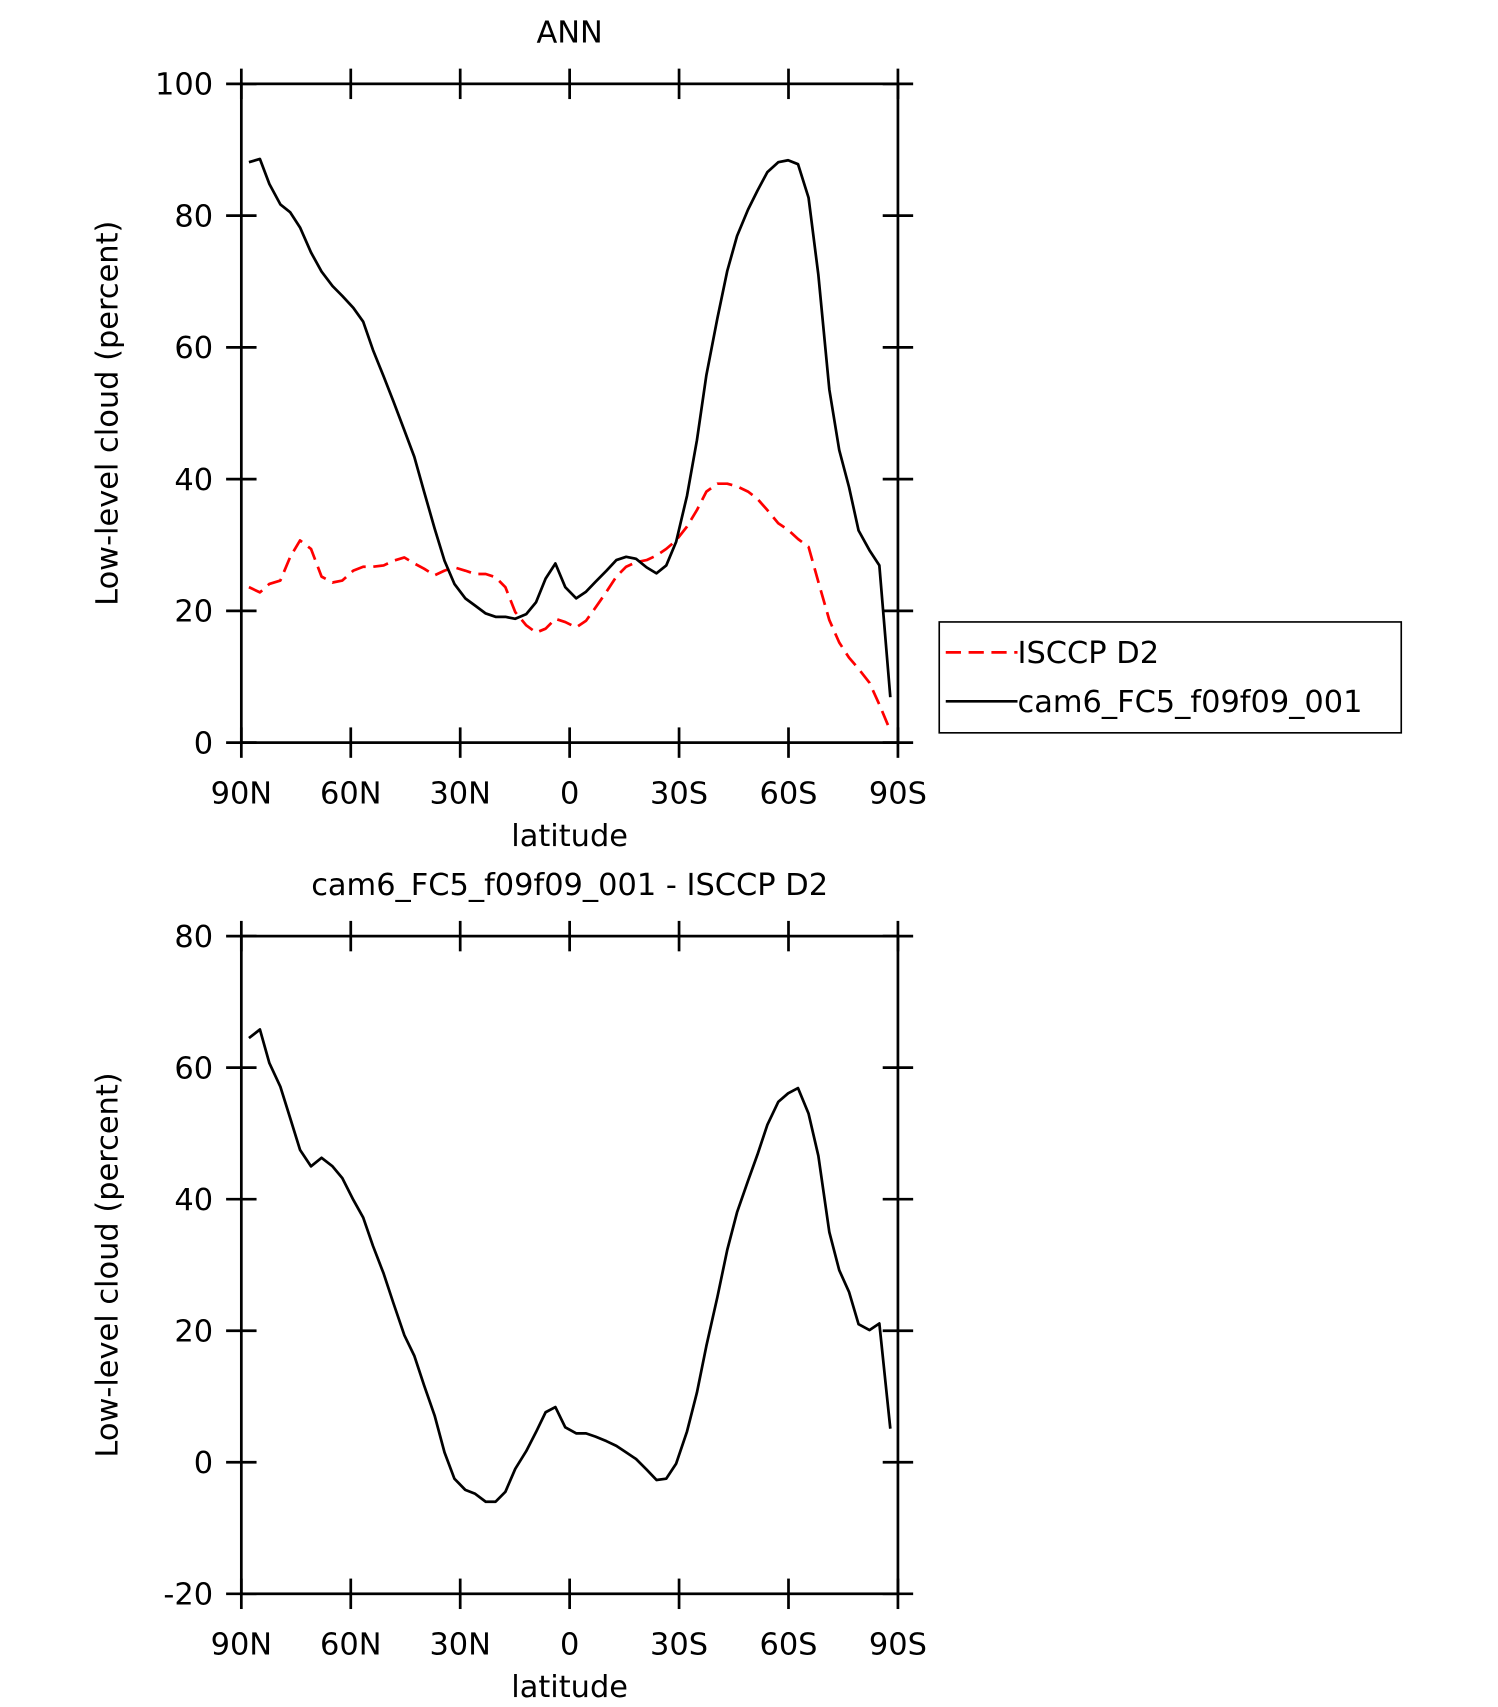 The height and width of the screenshot is (1707, 1498). I want to click on legend-box, so click(1170, 677).